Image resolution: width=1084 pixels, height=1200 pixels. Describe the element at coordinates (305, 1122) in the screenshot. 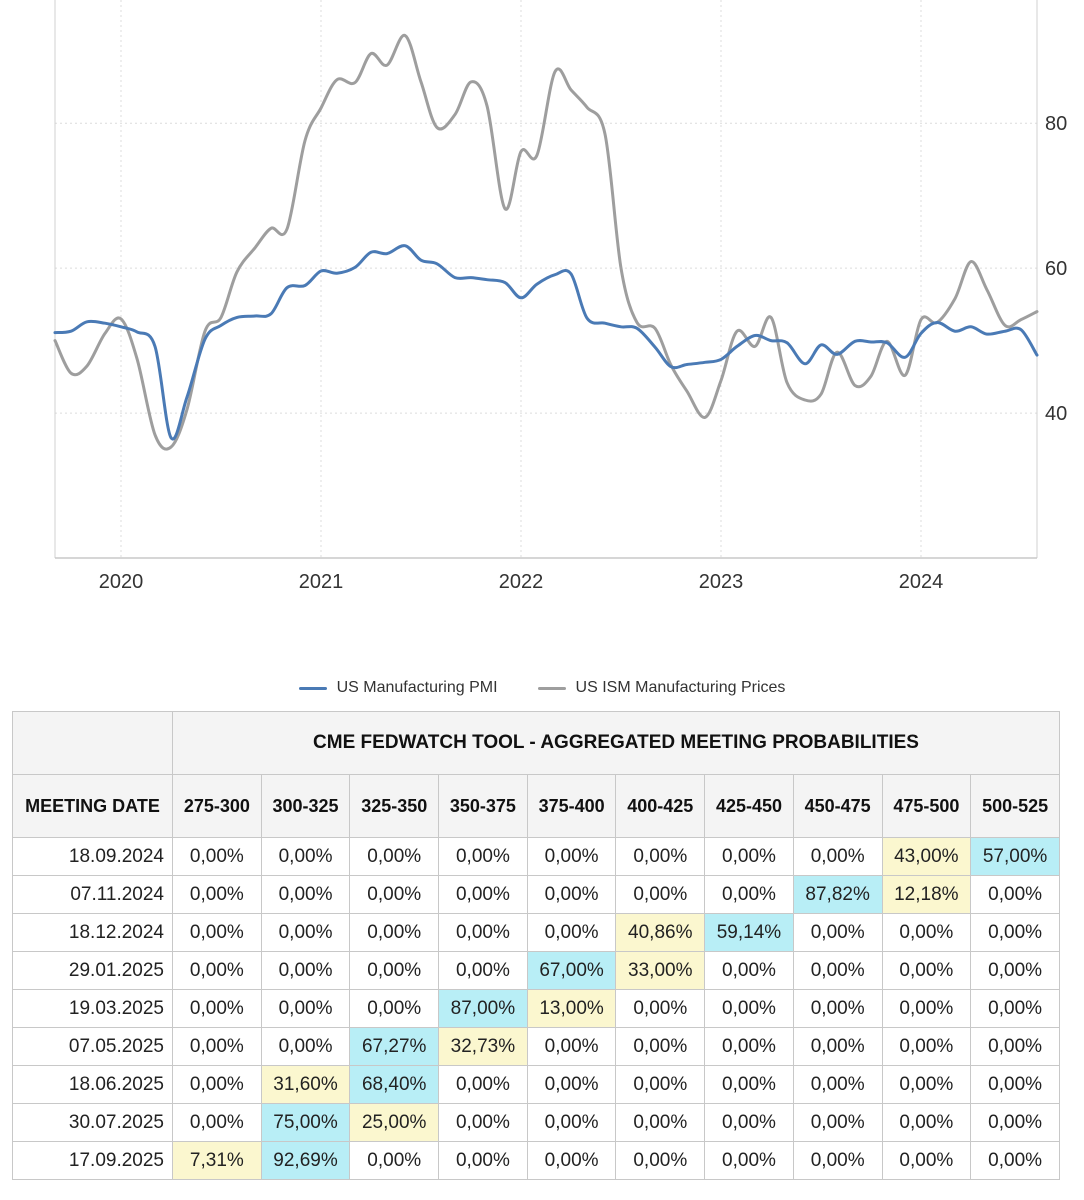

I see `probability-cell: 75,00%` at that location.